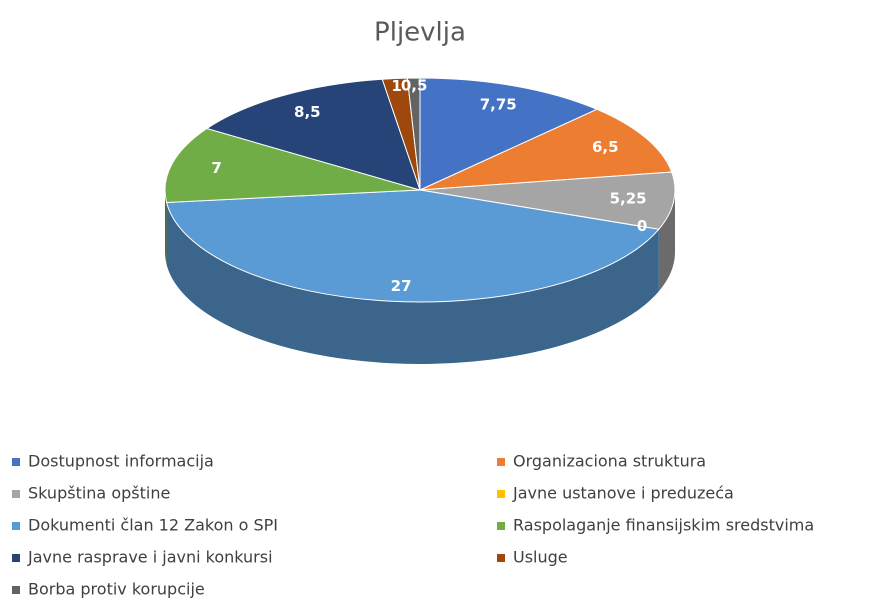 This screenshot has height=614, width=874. What do you see at coordinates (609, 461) in the screenshot?
I see `legend-label: Organizaciona struktura` at bounding box center [609, 461].